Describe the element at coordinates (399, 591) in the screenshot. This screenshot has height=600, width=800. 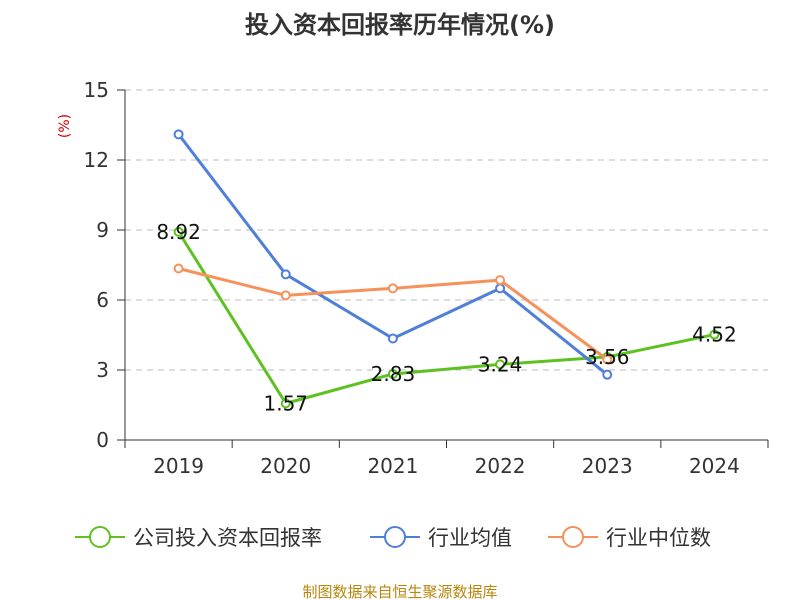
I see `source-note: 制图数据来自恒生聚源数据库` at that location.